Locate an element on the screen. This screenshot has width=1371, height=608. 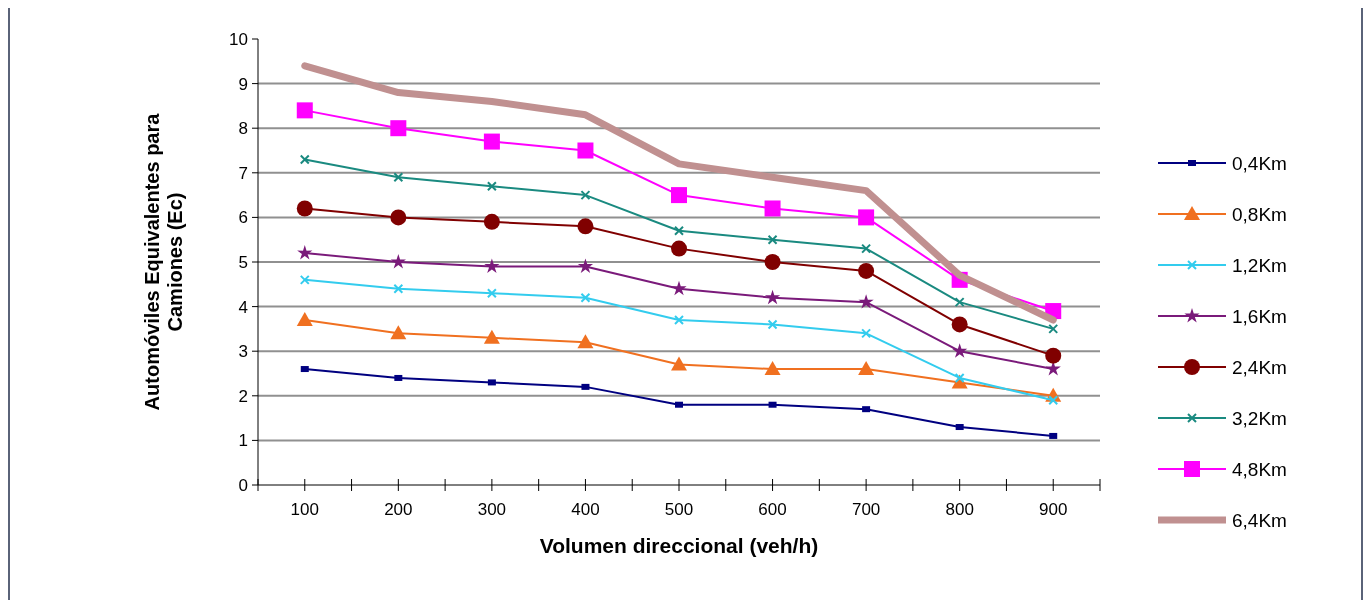
y-tick-label: 8 is located at coordinates (243, 129).